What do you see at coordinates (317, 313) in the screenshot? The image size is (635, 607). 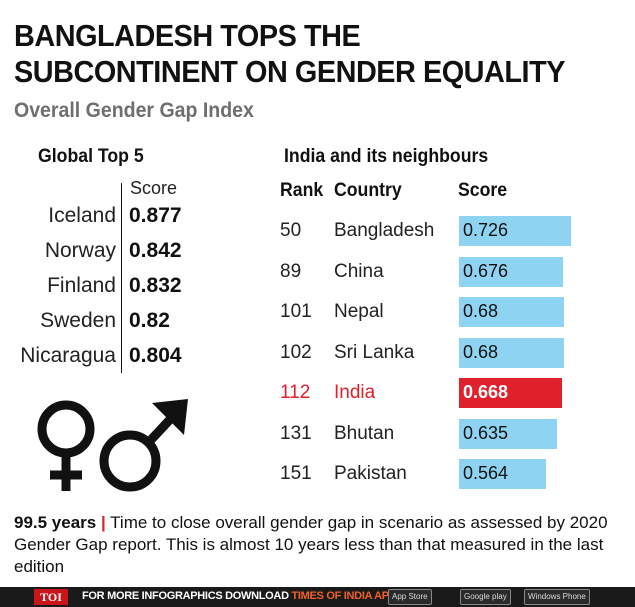 I see `bar-row: 101 Nepal 0.68` at bounding box center [317, 313].